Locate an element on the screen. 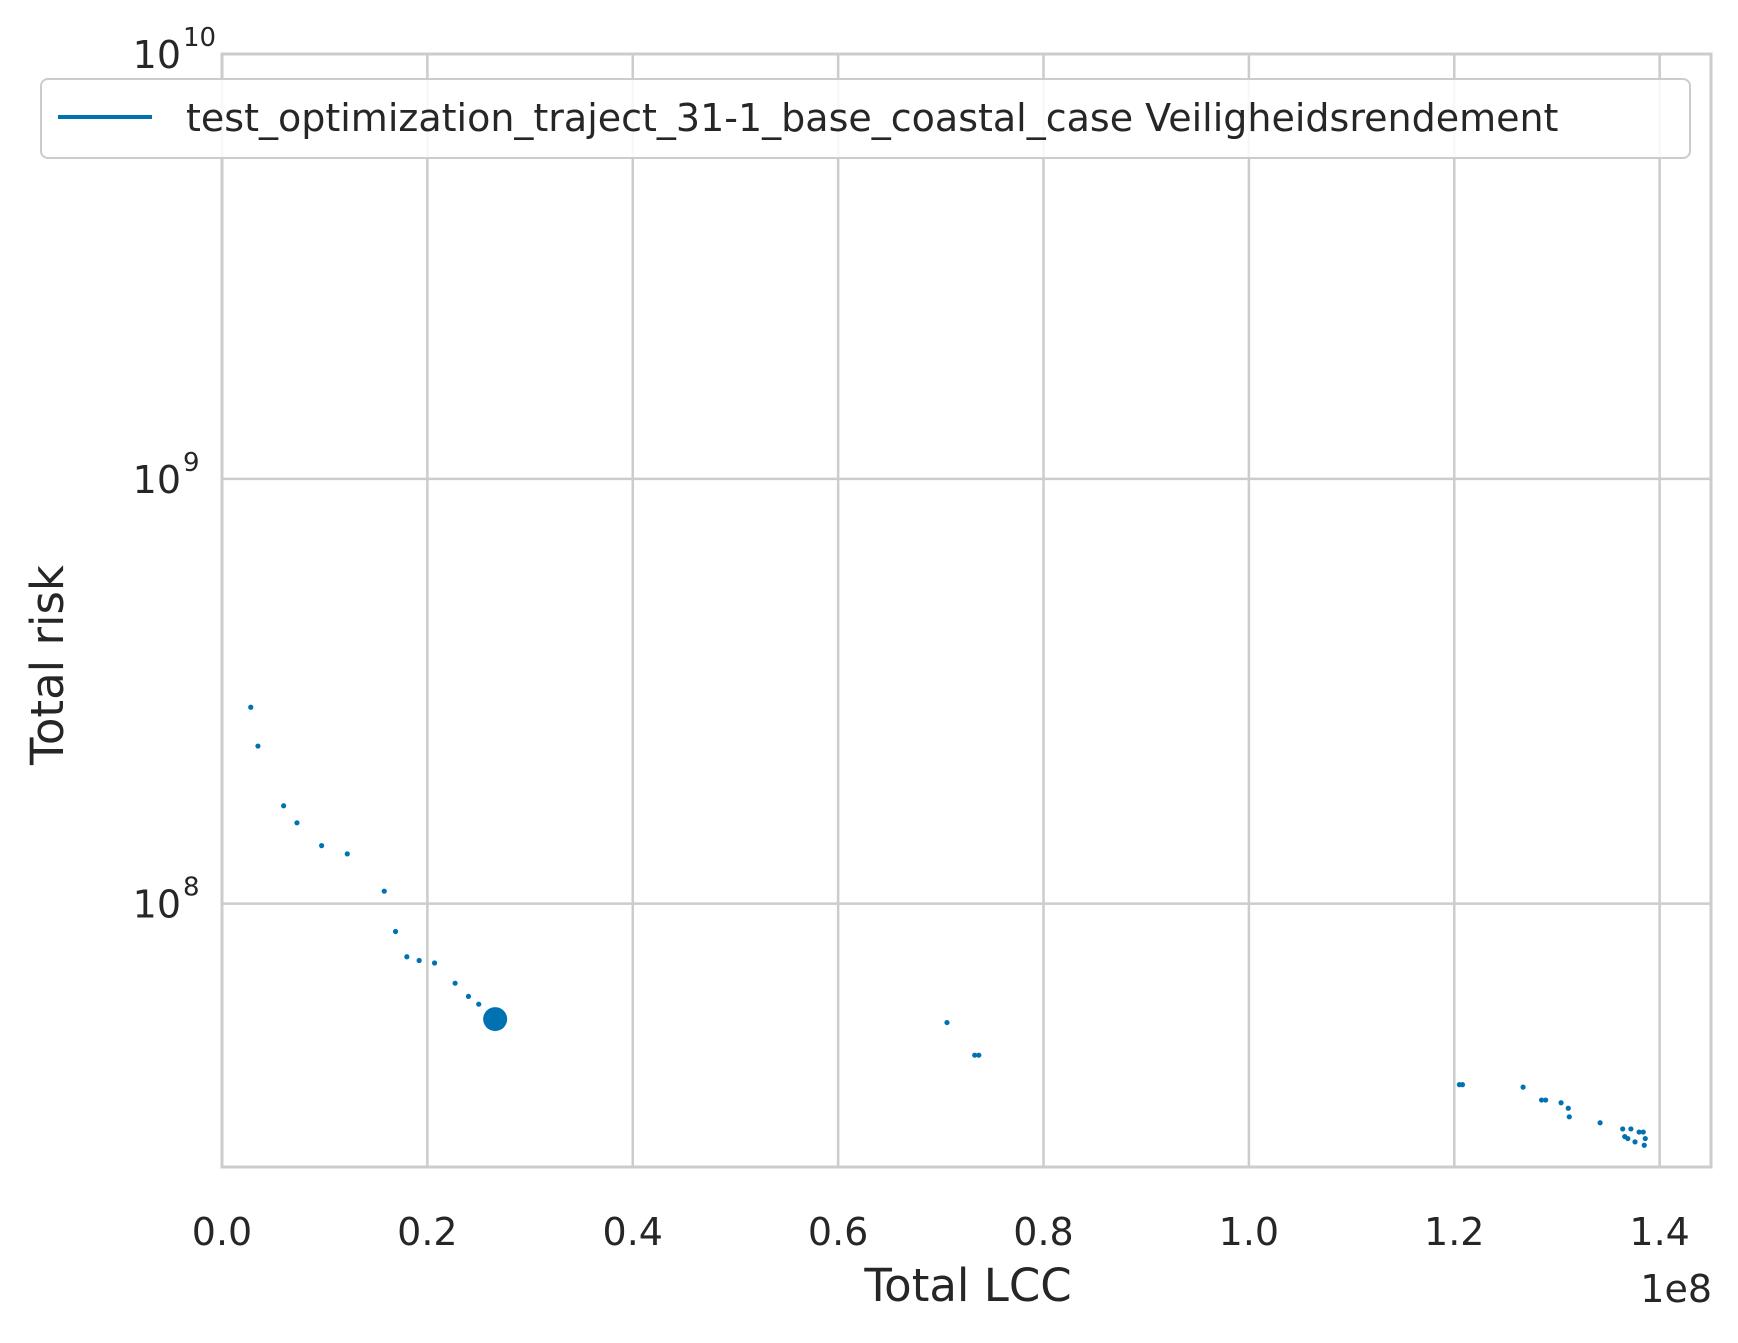 This screenshot has width=1738, height=1343. x-tick-label: 0.0 is located at coordinates (222, 1232).